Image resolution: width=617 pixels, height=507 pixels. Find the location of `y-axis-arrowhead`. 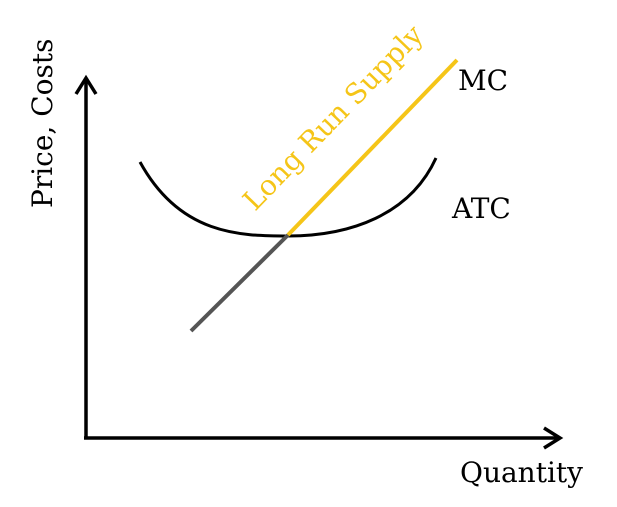

y-axis-arrowhead is located at coordinates (86, 84).